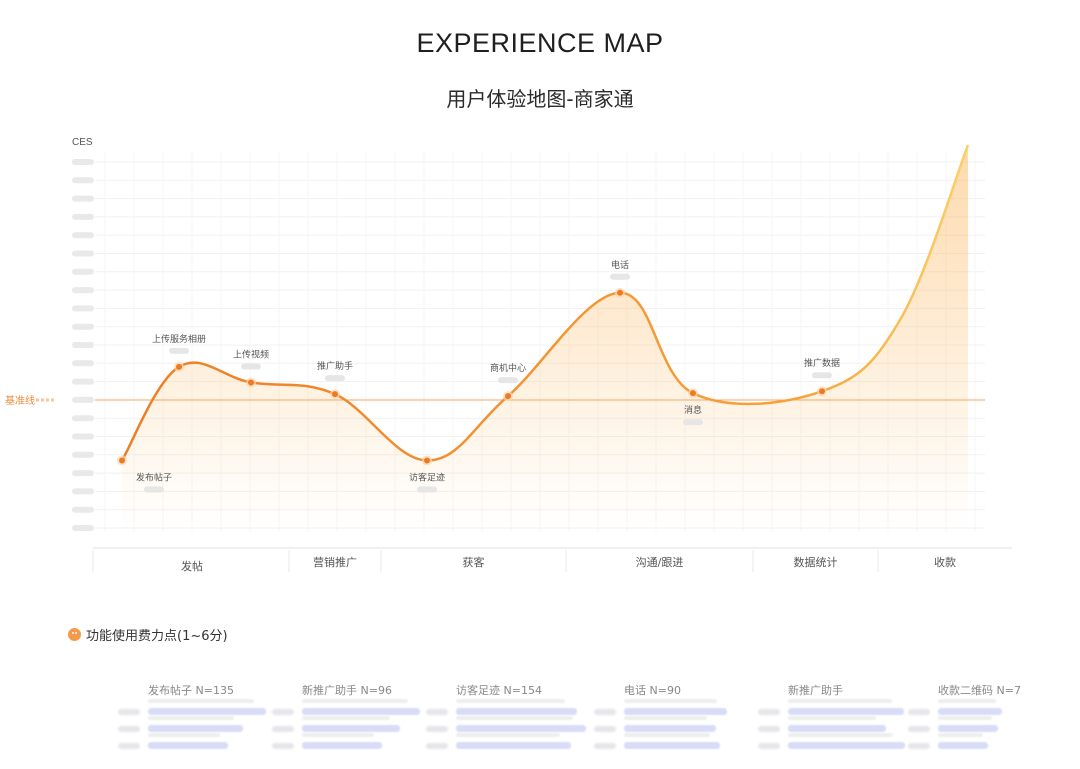 The image size is (1080, 769). I want to click on stage-label: 收款, so click(945, 562).